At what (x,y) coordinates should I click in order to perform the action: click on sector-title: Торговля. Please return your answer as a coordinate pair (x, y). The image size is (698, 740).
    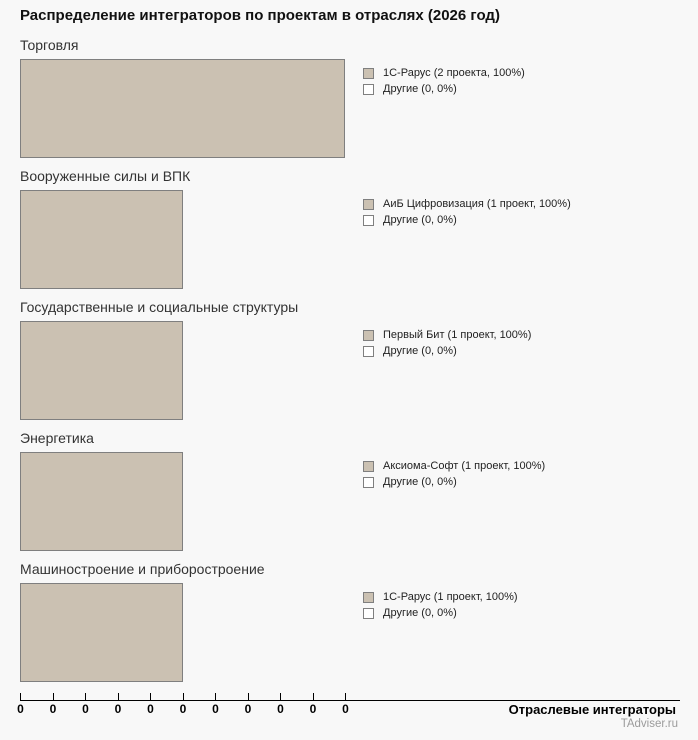
    Looking at the image, I should click on (49, 45).